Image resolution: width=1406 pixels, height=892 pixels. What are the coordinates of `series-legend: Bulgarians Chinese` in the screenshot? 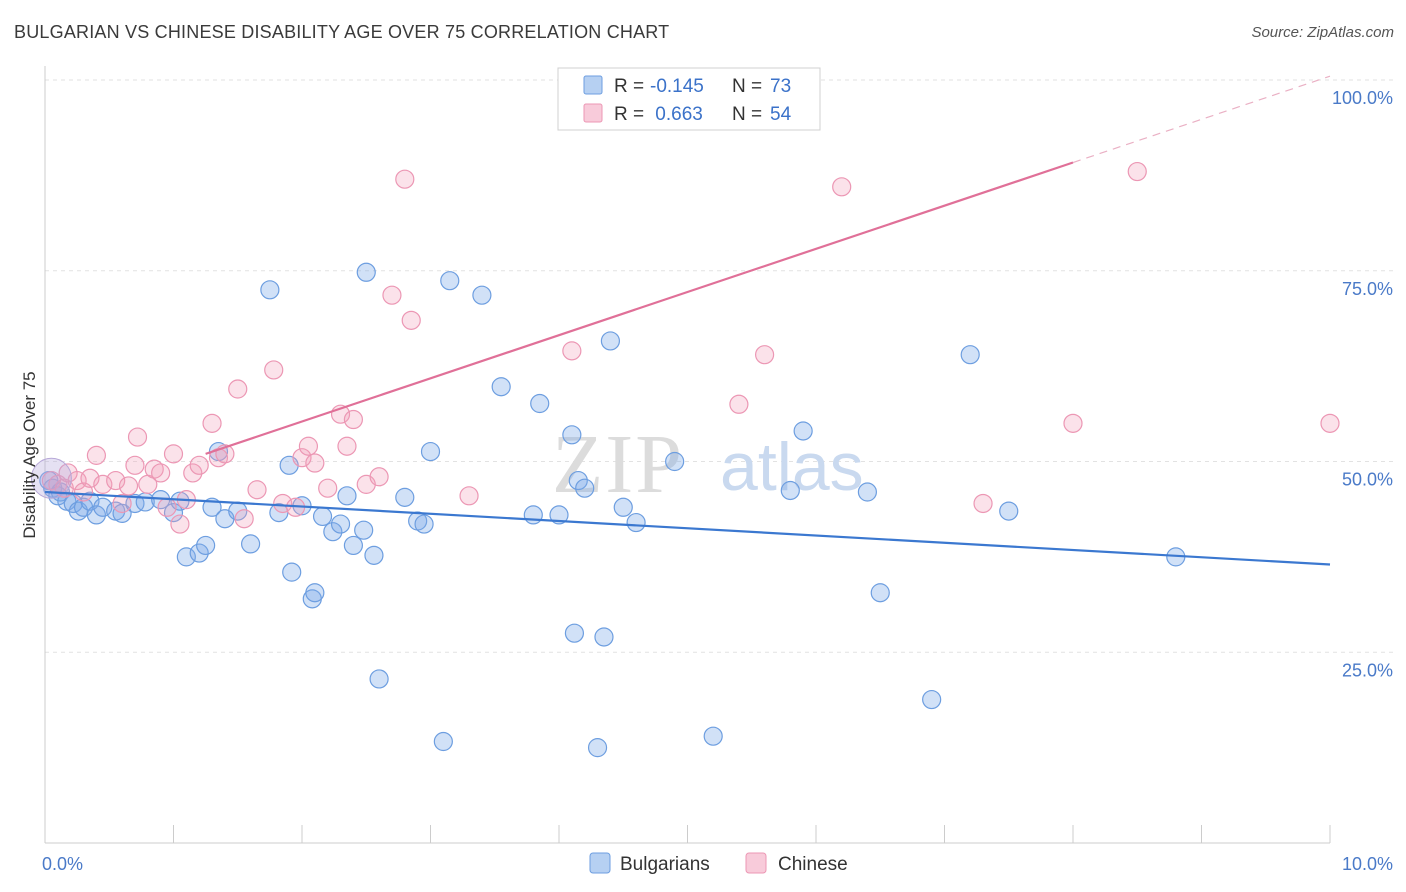 It's located at (718, 863).